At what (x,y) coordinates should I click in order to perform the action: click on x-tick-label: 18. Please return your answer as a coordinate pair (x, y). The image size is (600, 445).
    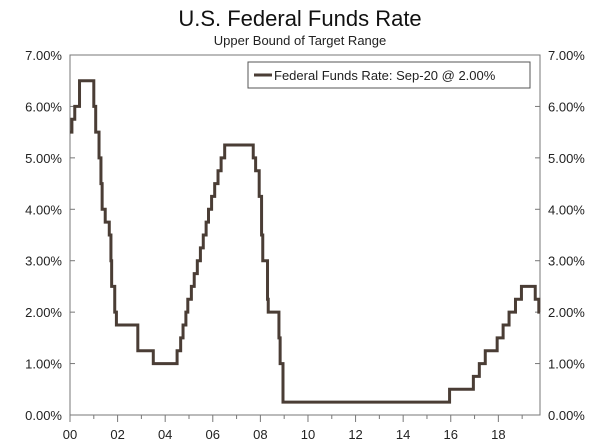
    Looking at the image, I should click on (498, 434).